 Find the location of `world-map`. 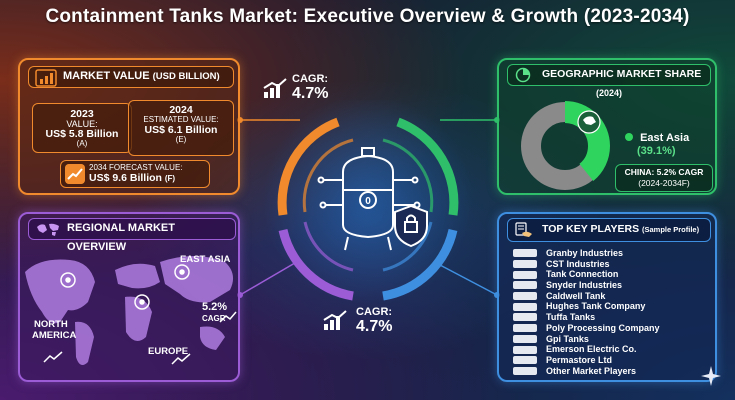

world-map is located at coordinates (131, 311).